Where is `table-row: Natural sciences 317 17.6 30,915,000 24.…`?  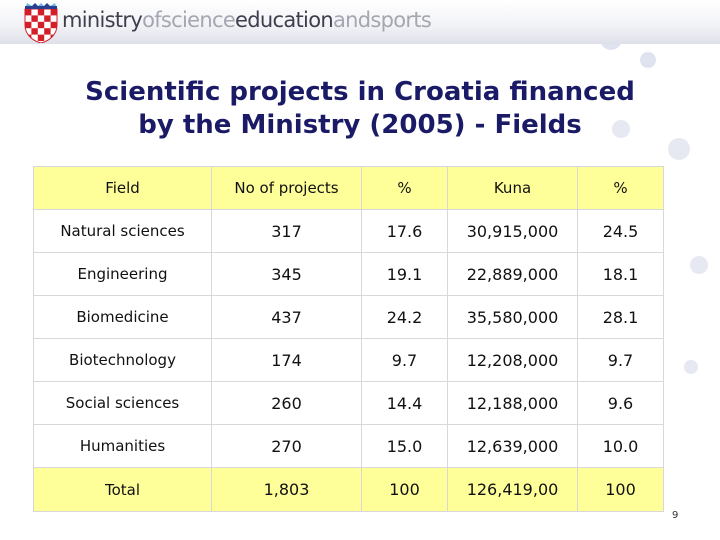
table-row: Natural sciences 317 17.6 30,915,000 24.… is located at coordinates (348, 231).